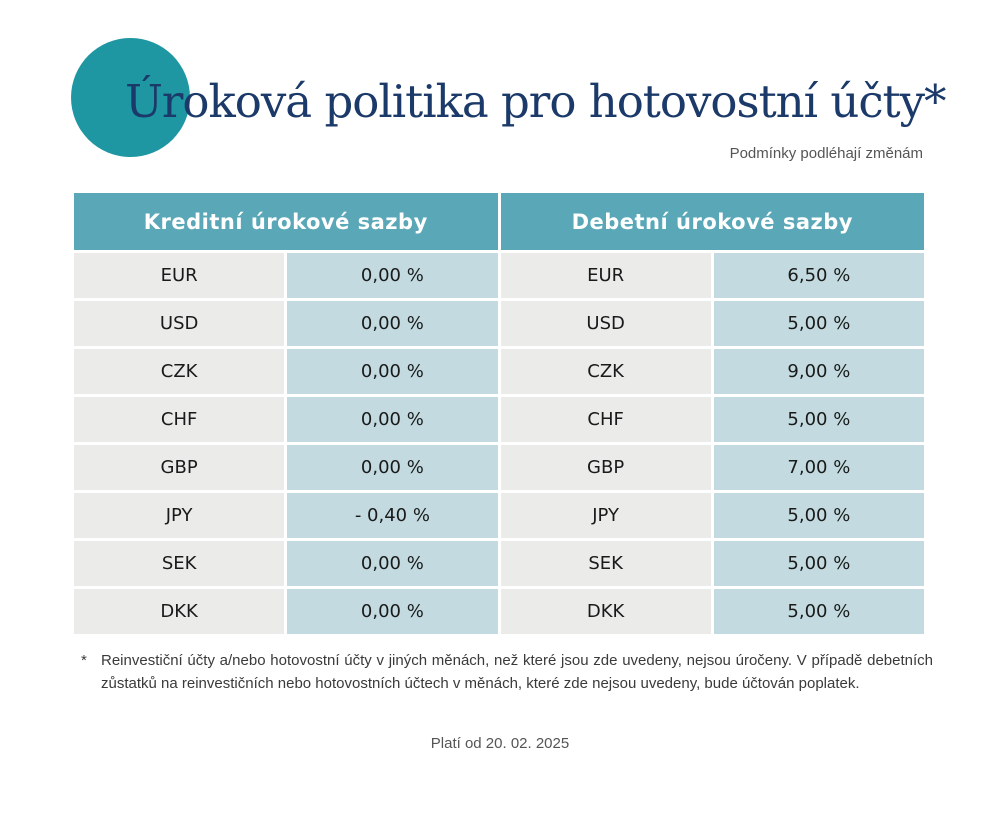  What do you see at coordinates (818, 275) in the screenshot?
I see `debit-rate: 6,50 %` at bounding box center [818, 275].